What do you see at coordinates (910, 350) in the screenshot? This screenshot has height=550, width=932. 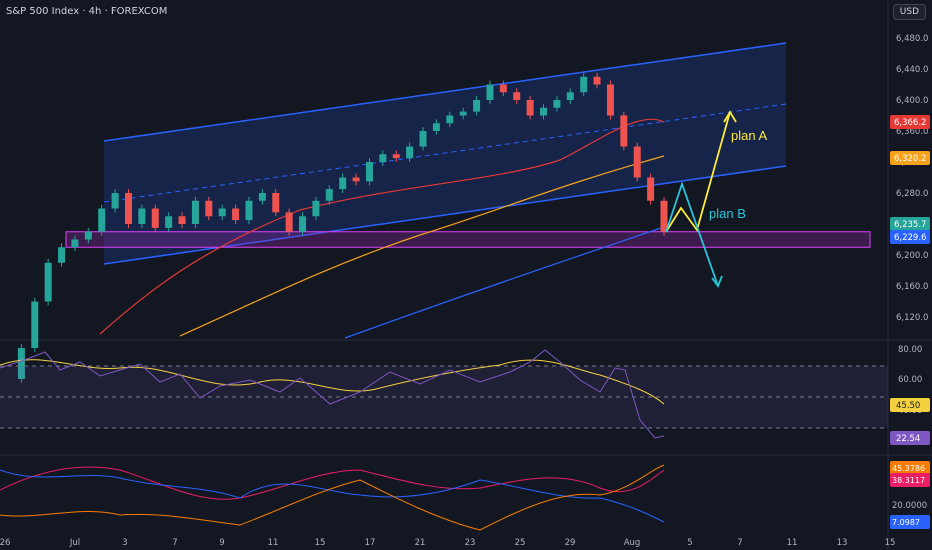 I see `rsi-tick-label: 80.00` at bounding box center [910, 350].